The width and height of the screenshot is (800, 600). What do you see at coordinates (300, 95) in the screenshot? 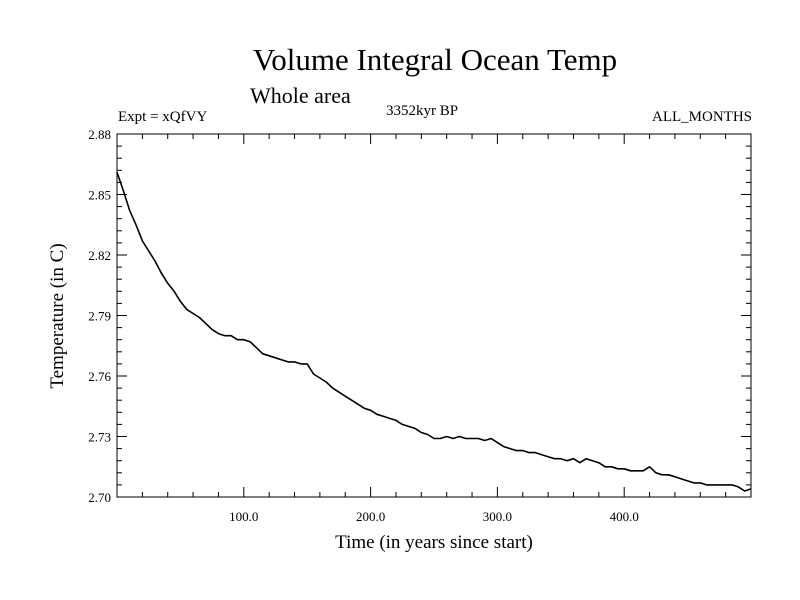
I see `chart-subtitle: Whole area` at bounding box center [300, 95].